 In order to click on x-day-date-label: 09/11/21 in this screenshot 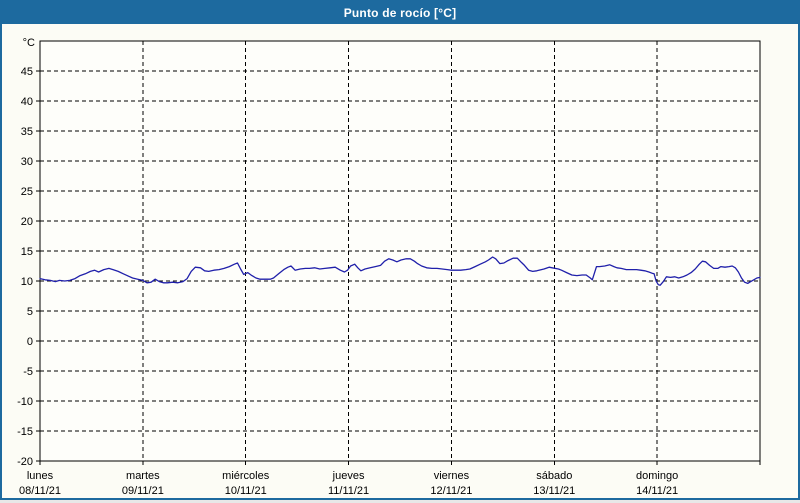, I will do `click(143, 491)`.